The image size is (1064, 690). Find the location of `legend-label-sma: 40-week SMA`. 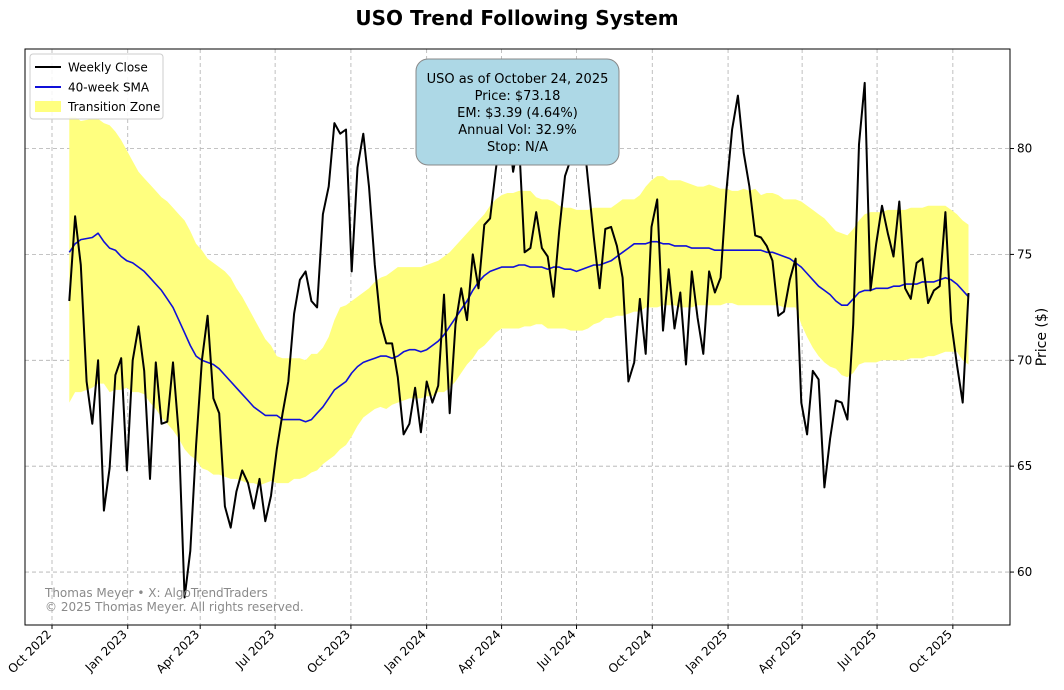

legend-label-sma: 40-week SMA is located at coordinates (109, 88).